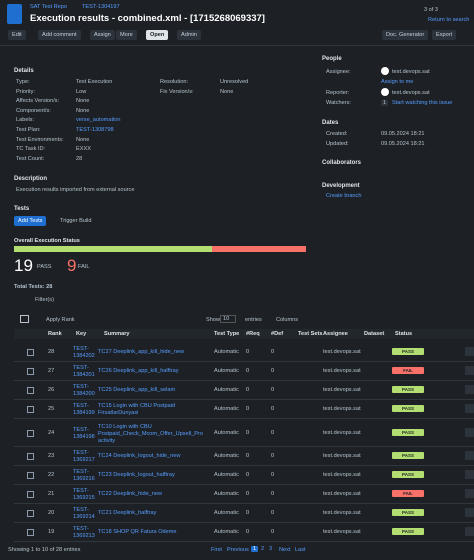 The height and width of the screenshot is (560, 474). I want to click on breadcrumb-issue: TEST-1304197, so click(101, 7).